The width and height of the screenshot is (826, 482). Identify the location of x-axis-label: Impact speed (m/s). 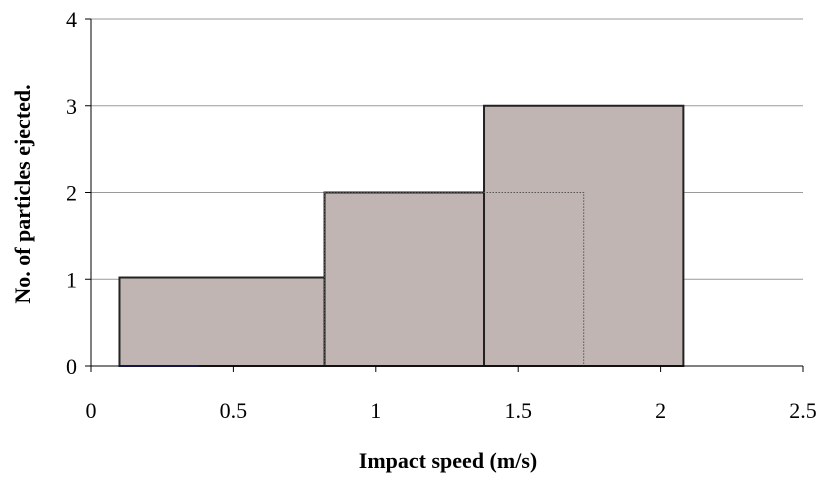
(448, 460).